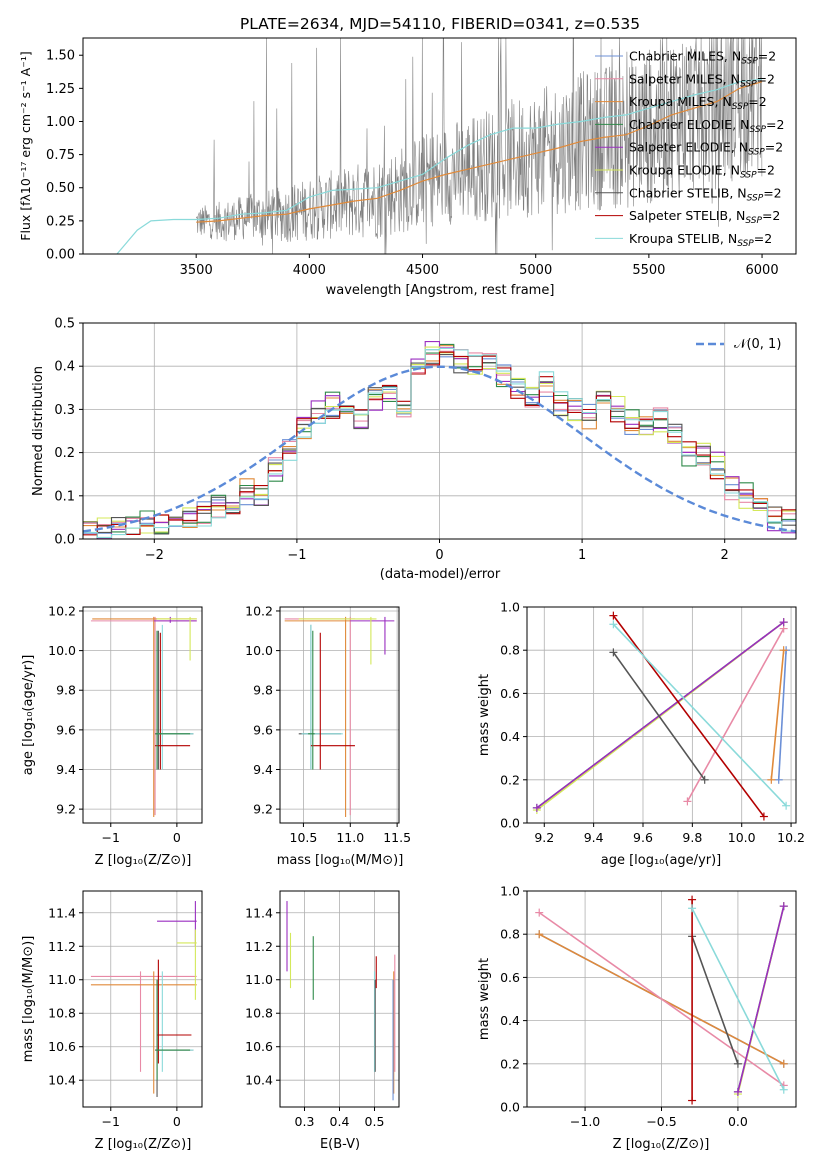 The image size is (819, 1170). I want to click on mass-vs-Z-xlabel: Z [log₁₀(Z/Z⊙)], so click(143, 1144).